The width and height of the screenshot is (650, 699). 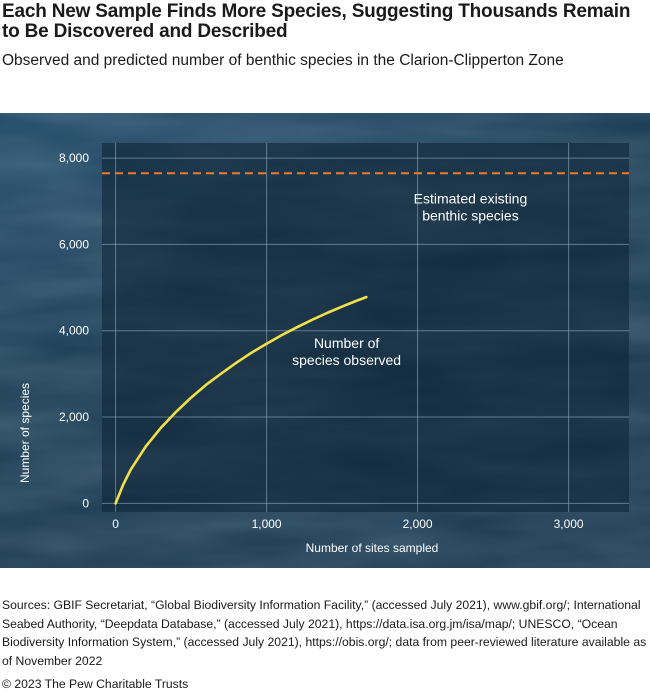 What do you see at coordinates (346, 360) in the screenshot?
I see `annotation-label: species observed` at bounding box center [346, 360].